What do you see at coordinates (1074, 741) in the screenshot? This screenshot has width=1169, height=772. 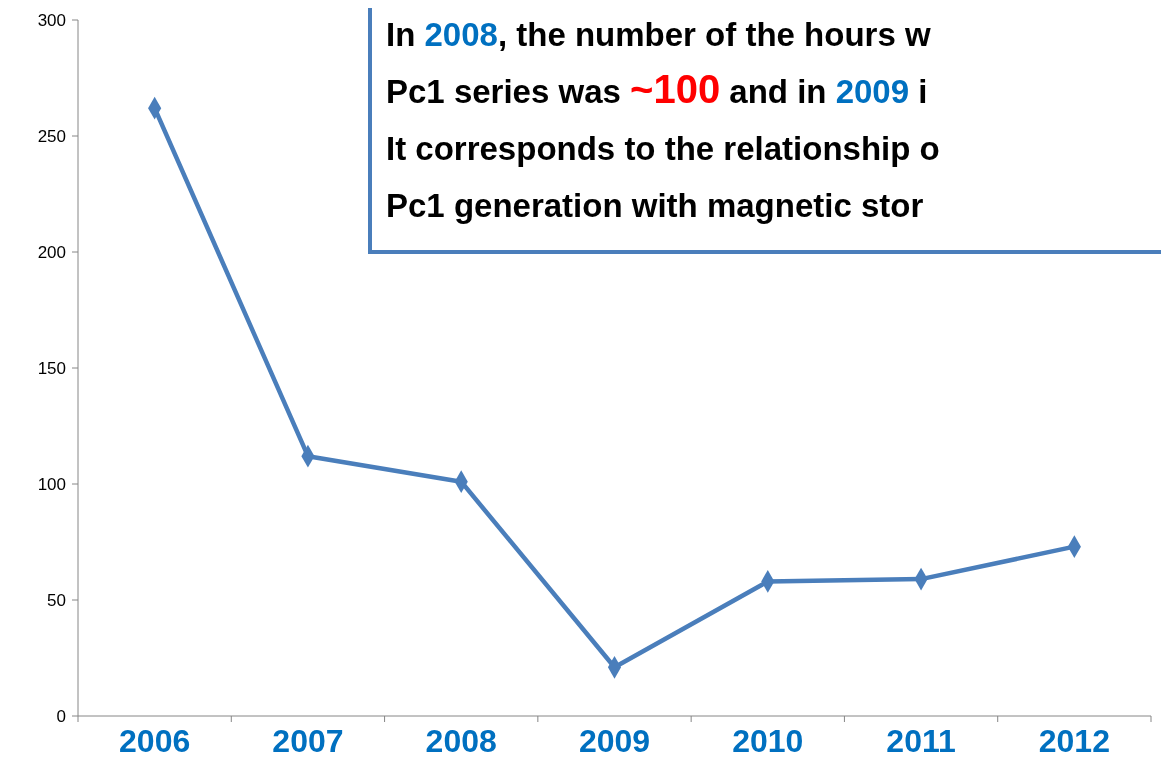 I see `x-tick-label: 2012` at bounding box center [1074, 741].